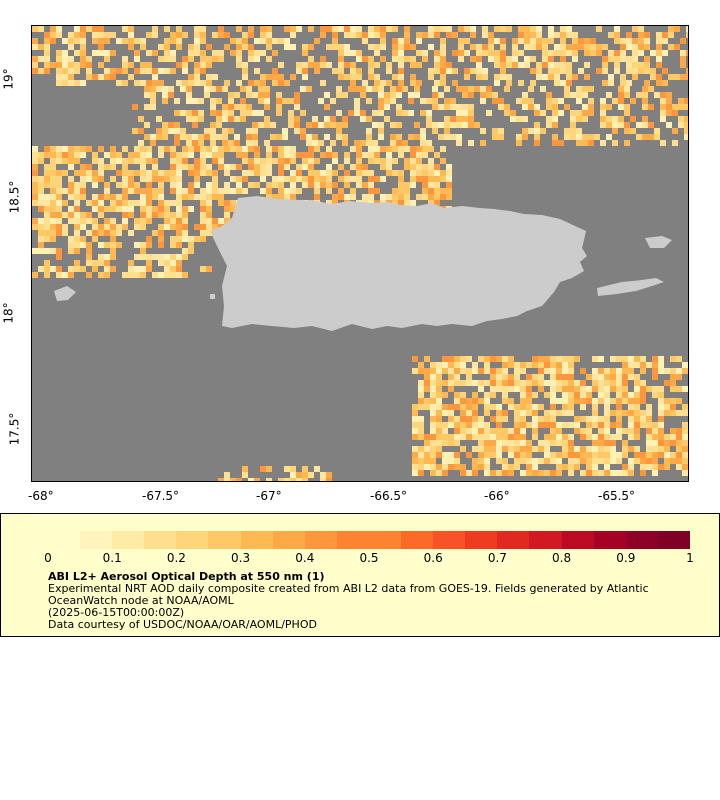 The width and height of the screenshot is (720, 800). I want to click on desecheo-island, so click(212, 296).